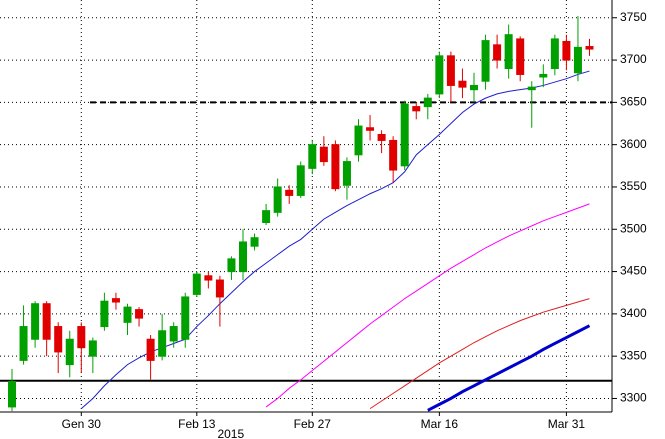  I want to click on y-tick-label: 3350, so click(633, 355).